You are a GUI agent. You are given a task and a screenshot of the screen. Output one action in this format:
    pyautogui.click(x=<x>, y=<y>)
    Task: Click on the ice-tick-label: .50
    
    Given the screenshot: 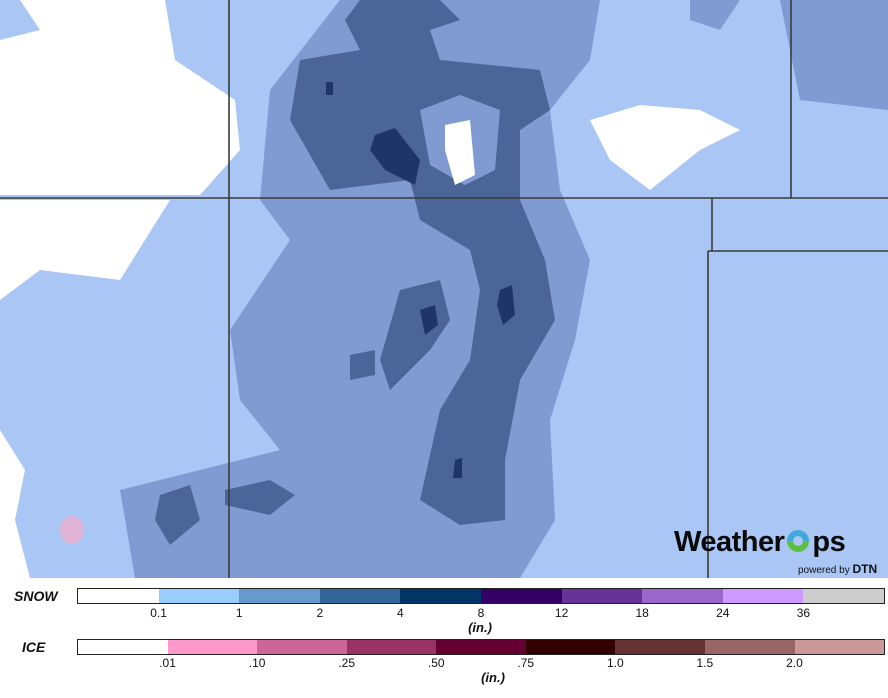 What is the action you would take?
    pyautogui.click(x=436, y=663)
    